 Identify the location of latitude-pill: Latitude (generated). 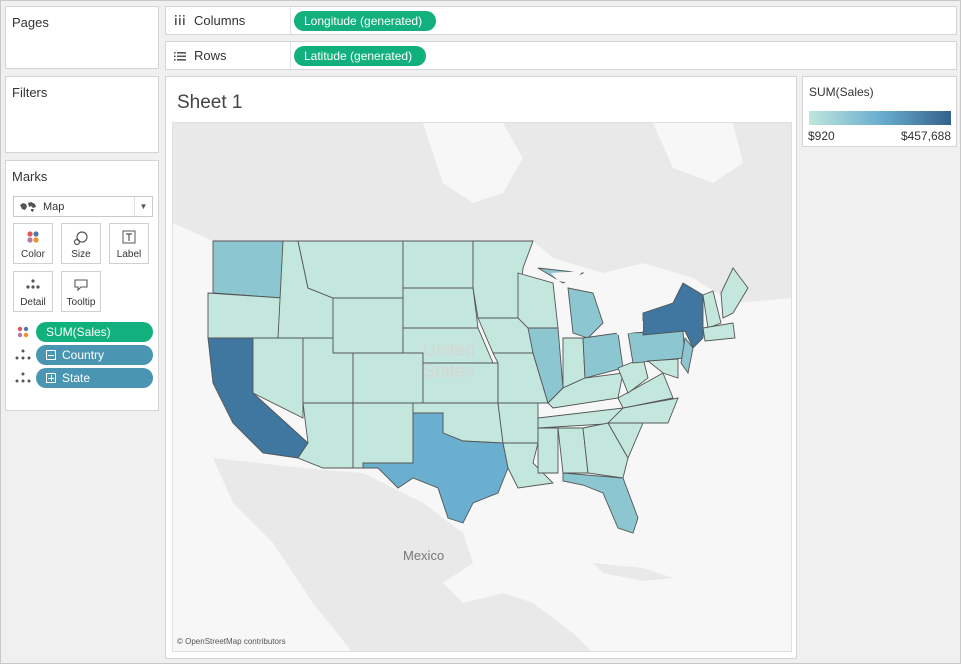
(360, 56).